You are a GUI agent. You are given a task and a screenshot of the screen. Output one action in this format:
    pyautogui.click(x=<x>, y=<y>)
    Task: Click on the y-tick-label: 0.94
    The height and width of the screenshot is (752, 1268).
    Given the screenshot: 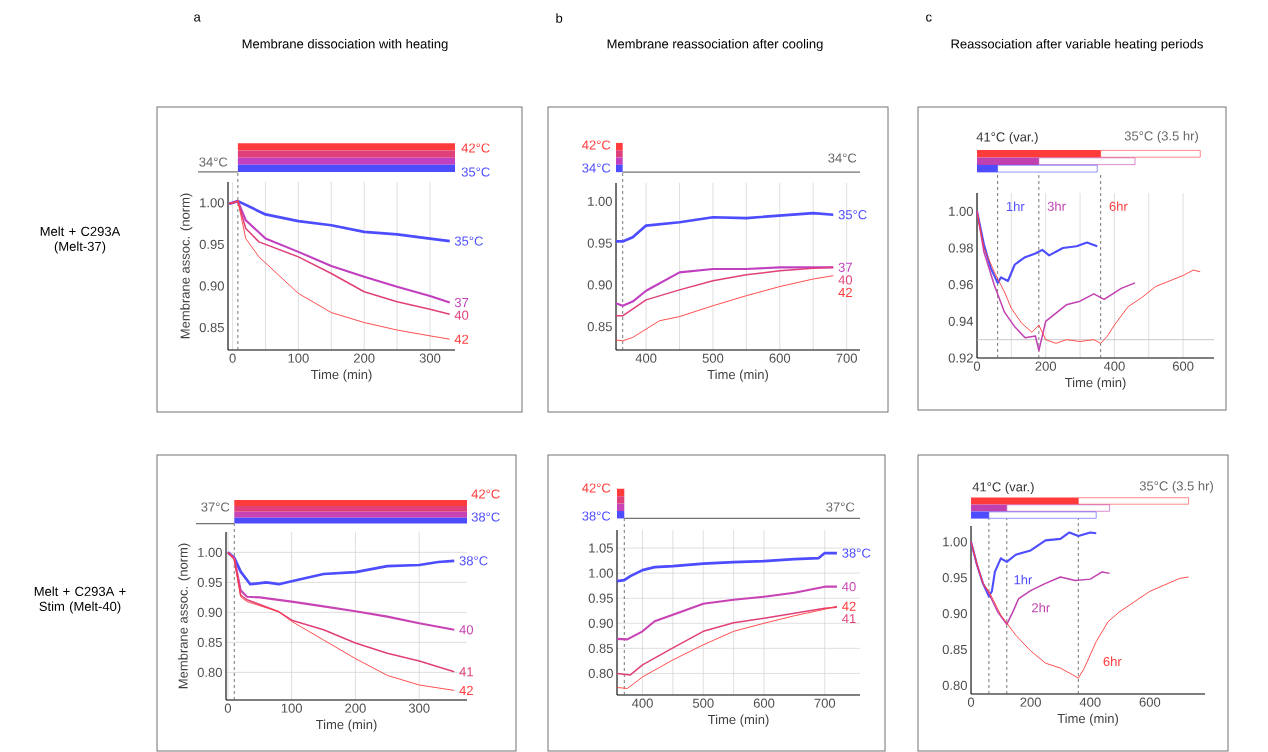 What is the action you would take?
    pyautogui.click(x=961, y=321)
    